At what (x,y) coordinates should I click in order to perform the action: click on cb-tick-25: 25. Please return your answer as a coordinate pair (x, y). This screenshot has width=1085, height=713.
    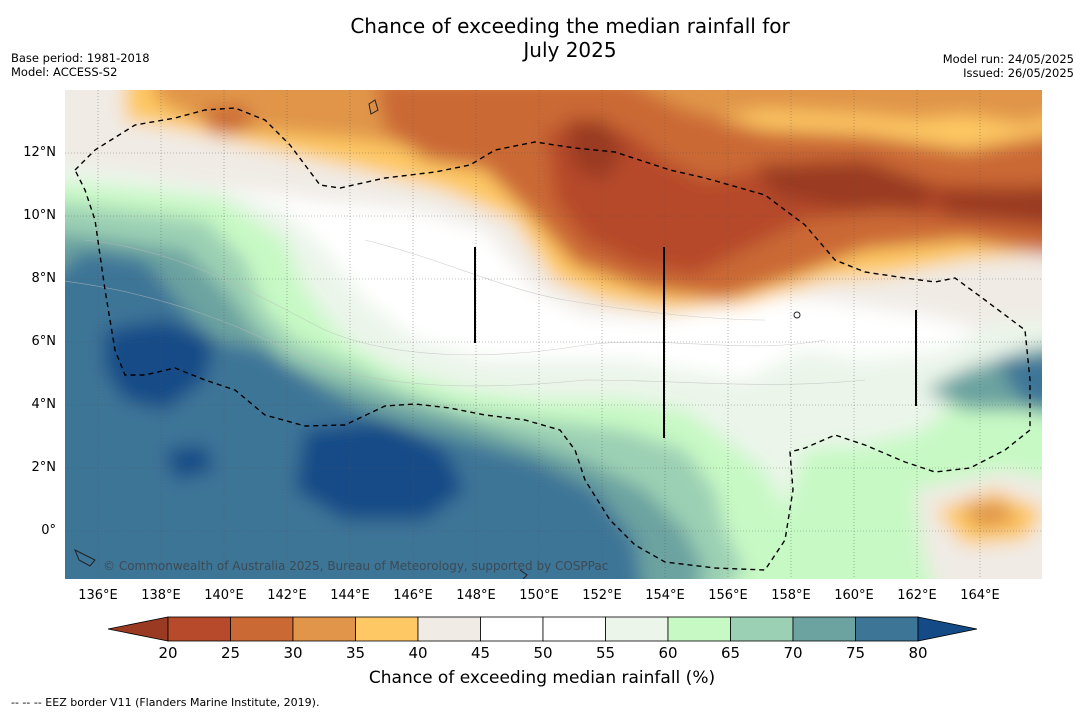
    Looking at the image, I should click on (230, 653).